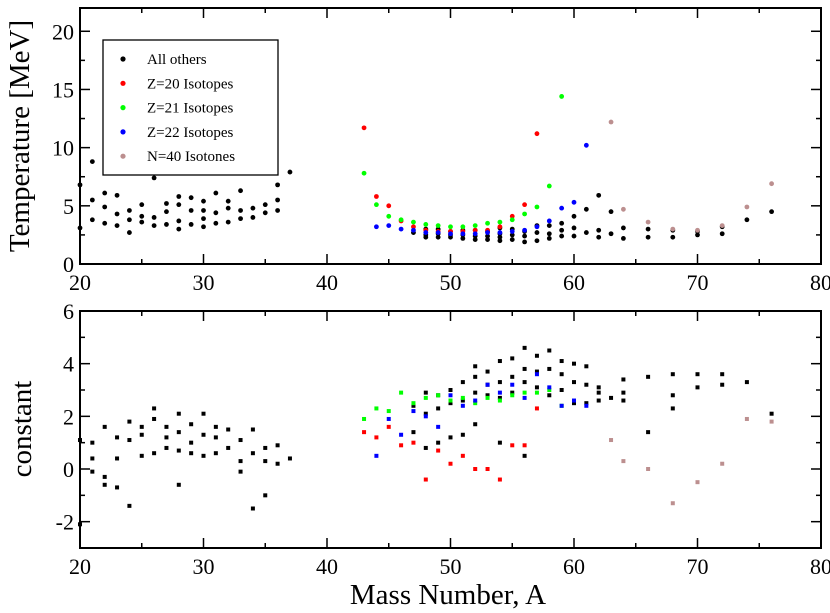 The height and width of the screenshot is (613, 830). I want to click on constant-y-tick-label: 6, so click(68, 311).